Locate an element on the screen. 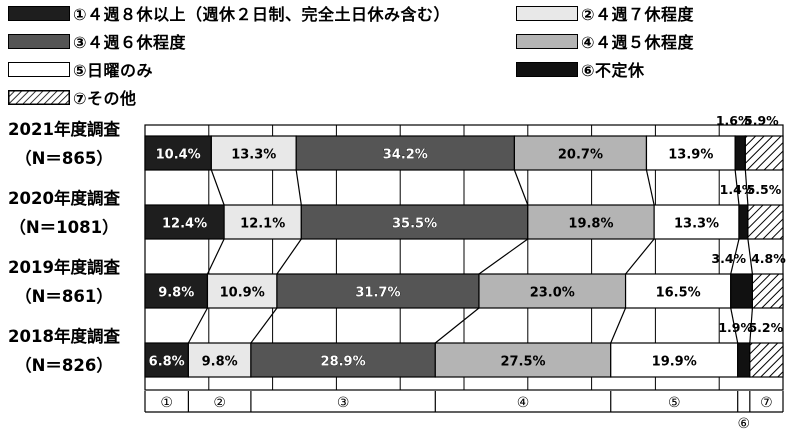 The image size is (800, 437). legend-item-2: ②４週７休程度 is located at coordinates (605, 13).